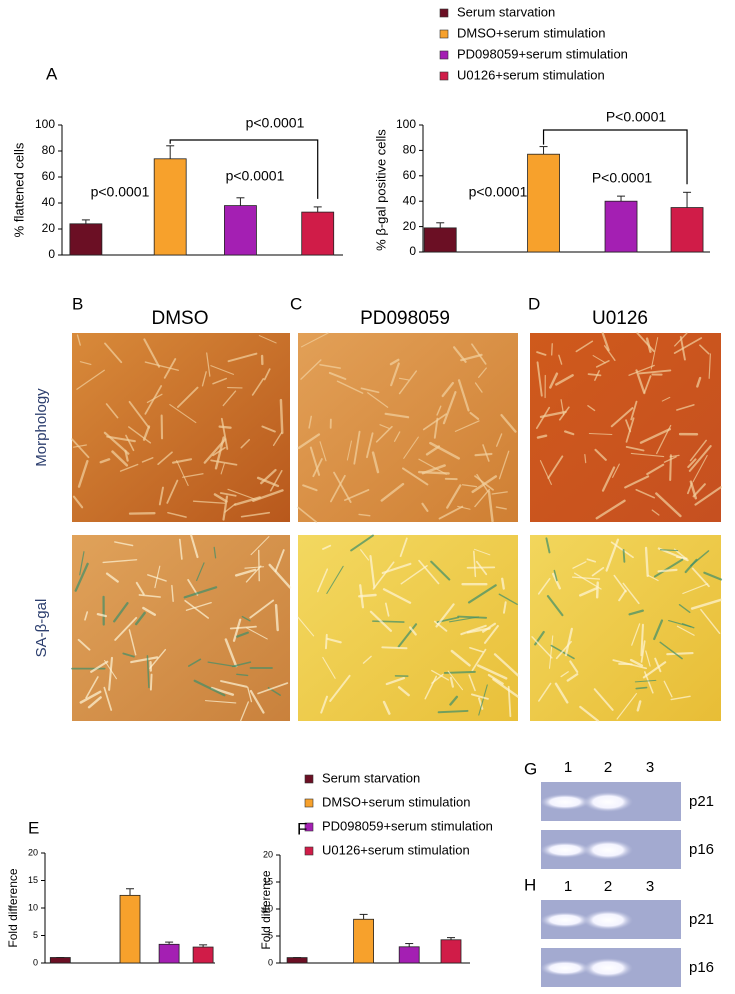 This screenshot has width=735, height=994. I want to click on micrograph-bg, so click(408, 427).